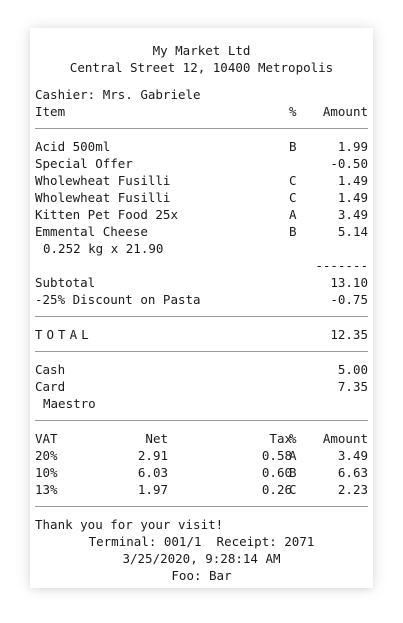 Image resolution: width=403 pixels, height=623 pixels. What do you see at coordinates (352, 489) in the screenshot?
I see `vat-amount: 2.23` at bounding box center [352, 489].